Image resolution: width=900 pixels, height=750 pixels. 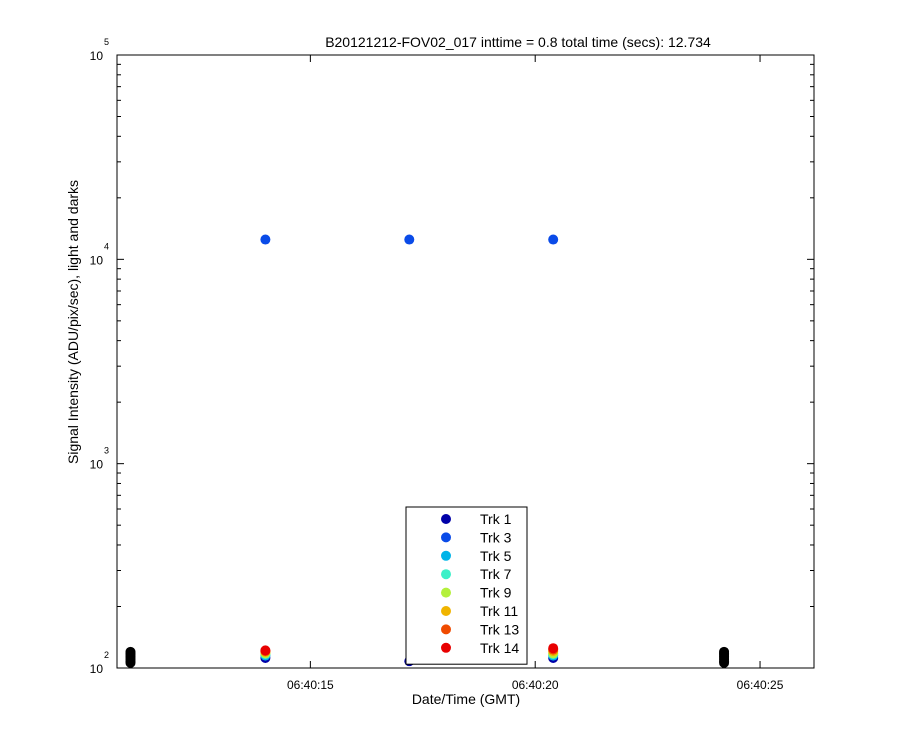 What do you see at coordinates (760, 685) in the screenshot?
I see `x-tick-label: 06:40:25` at bounding box center [760, 685].